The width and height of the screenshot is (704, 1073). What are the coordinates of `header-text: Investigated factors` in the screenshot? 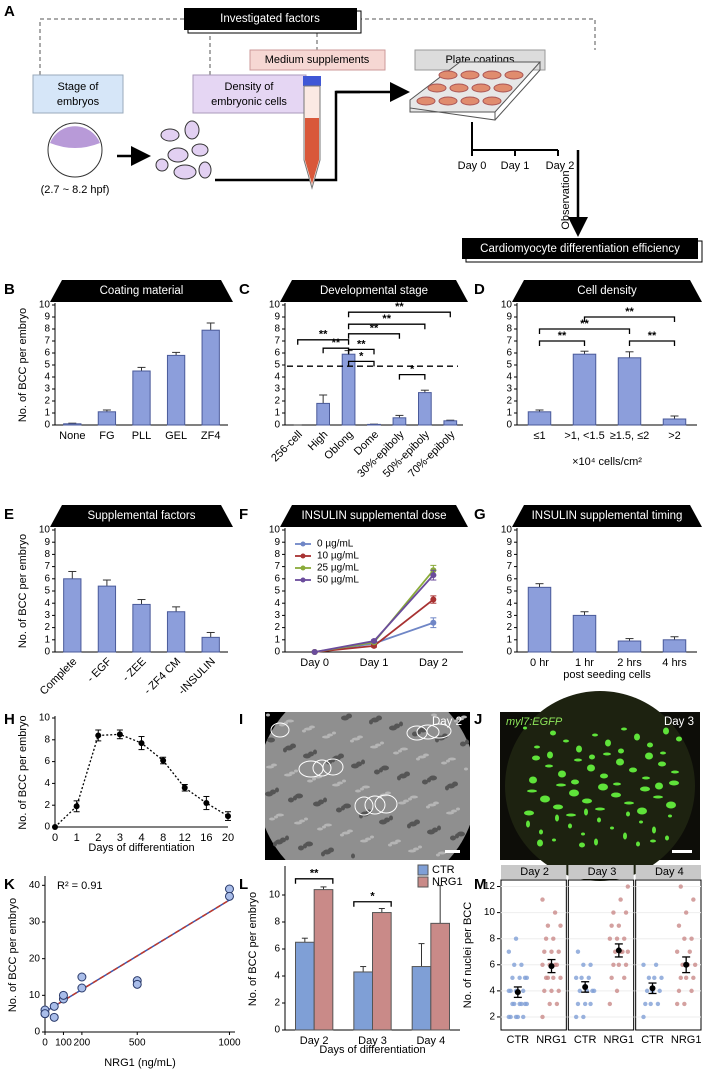 It's located at (270, 19).